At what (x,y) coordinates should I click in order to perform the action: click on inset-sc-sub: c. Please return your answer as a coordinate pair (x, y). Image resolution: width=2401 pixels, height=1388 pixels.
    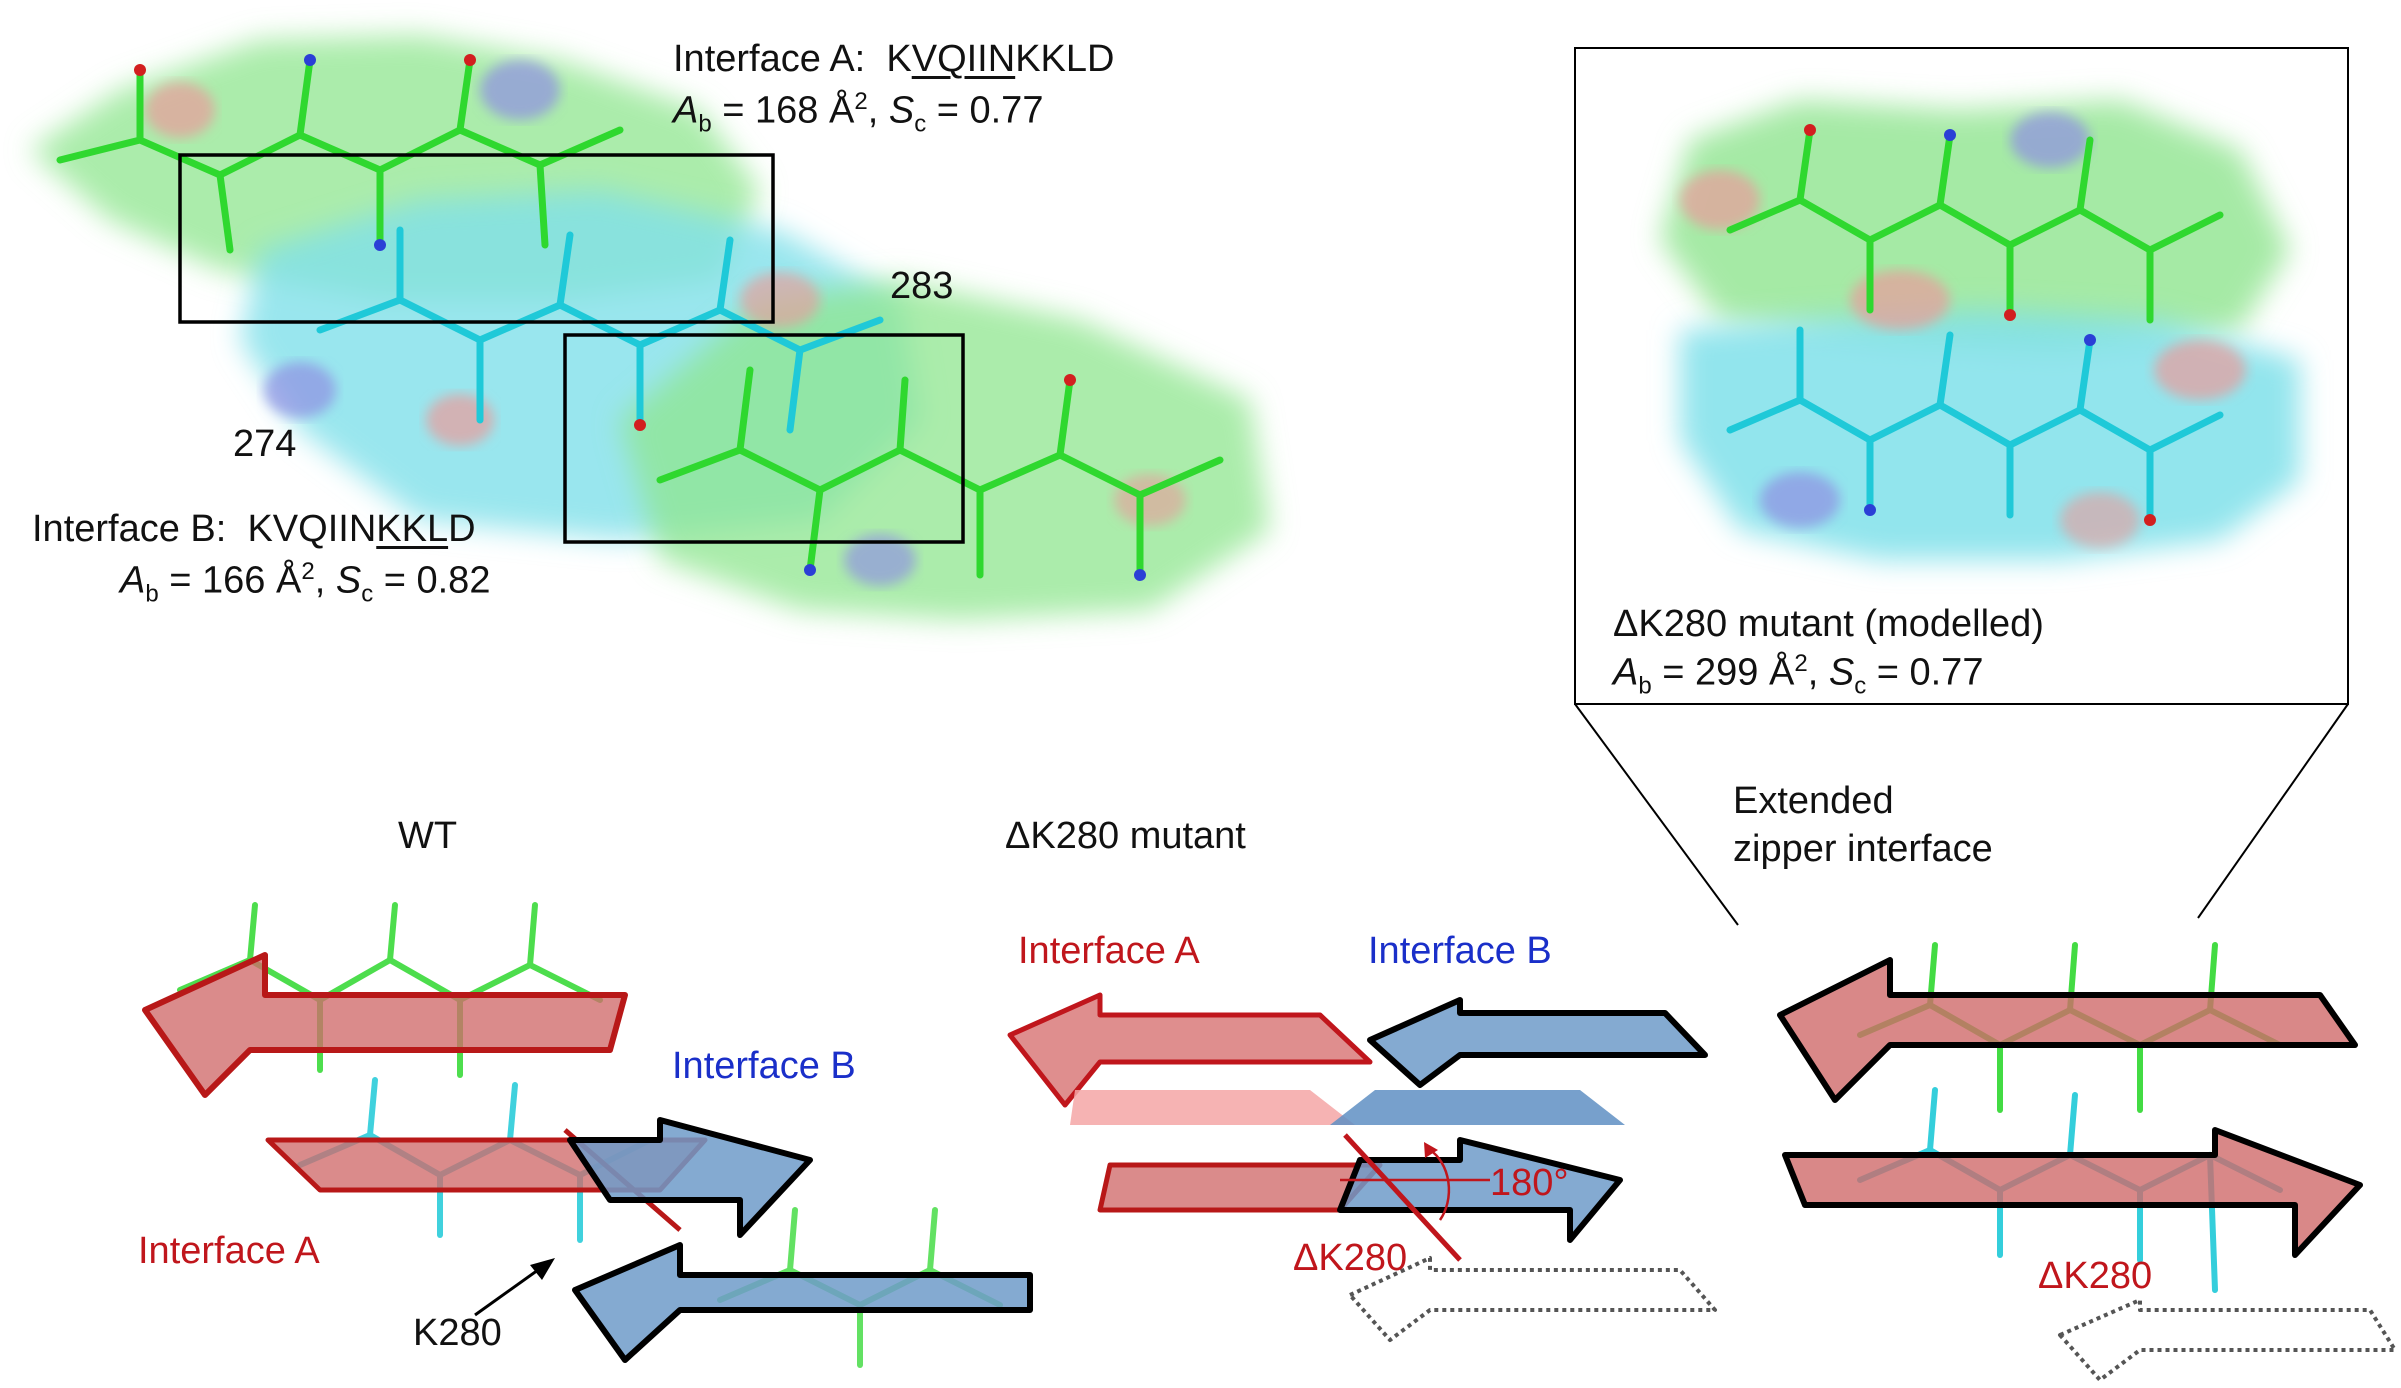
    Looking at the image, I should click on (1860, 686).